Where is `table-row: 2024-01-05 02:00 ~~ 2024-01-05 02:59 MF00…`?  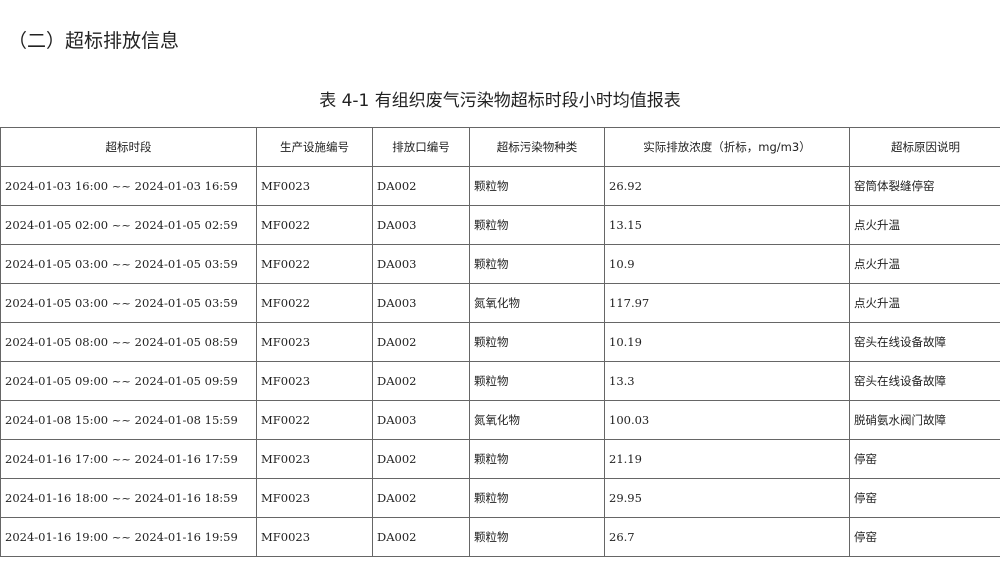
table-row: 2024-01-05 02:00 ~~ 2024-01-05 02:59 MF00… is located at coordinates (500, 225).